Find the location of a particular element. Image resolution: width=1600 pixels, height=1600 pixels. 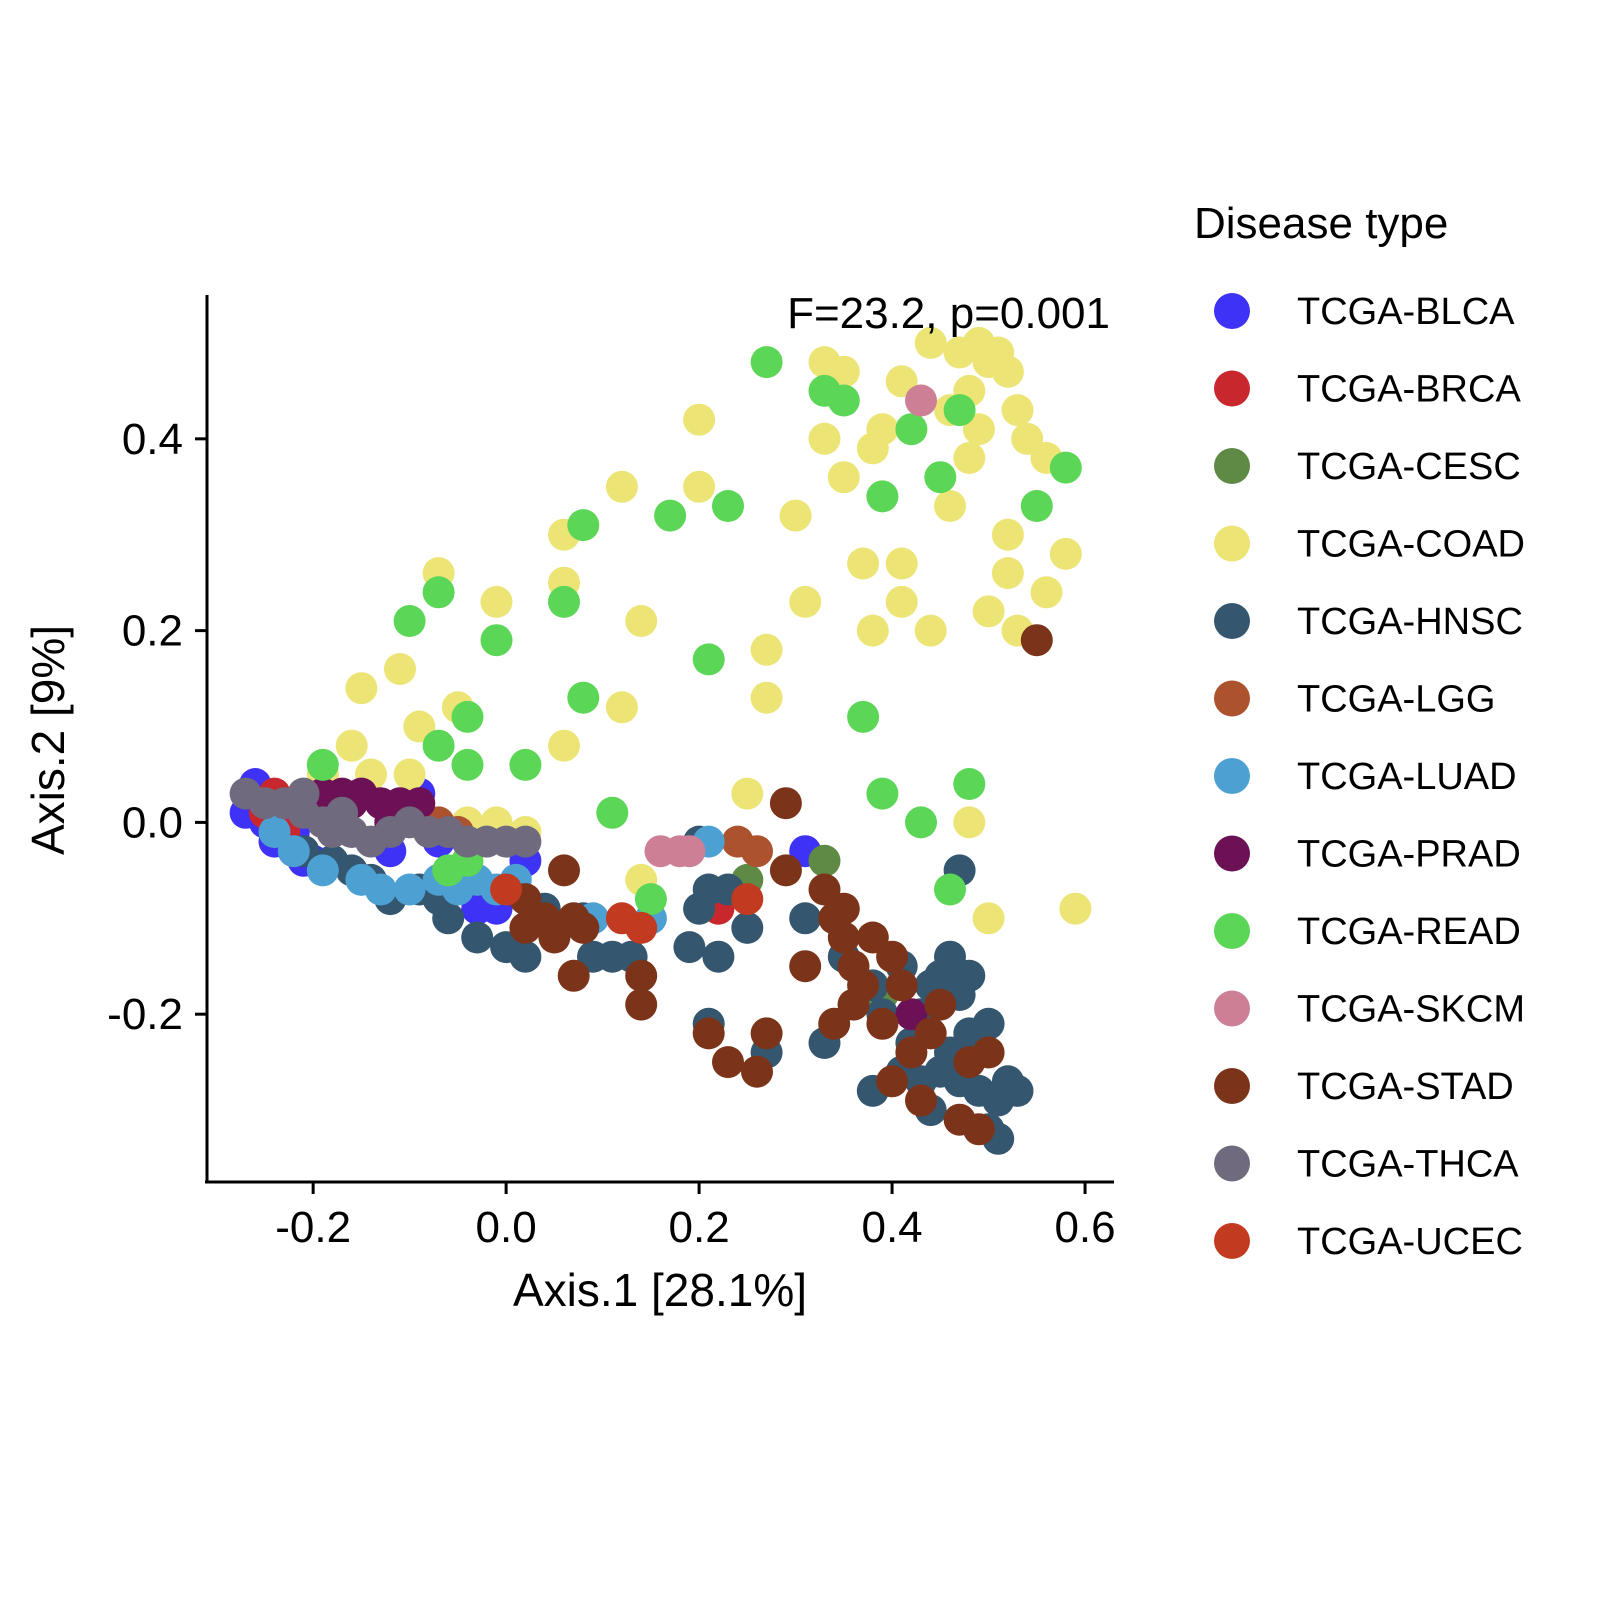

legend-swatch-tcga-thca is located at coordinates (1232, 1163).